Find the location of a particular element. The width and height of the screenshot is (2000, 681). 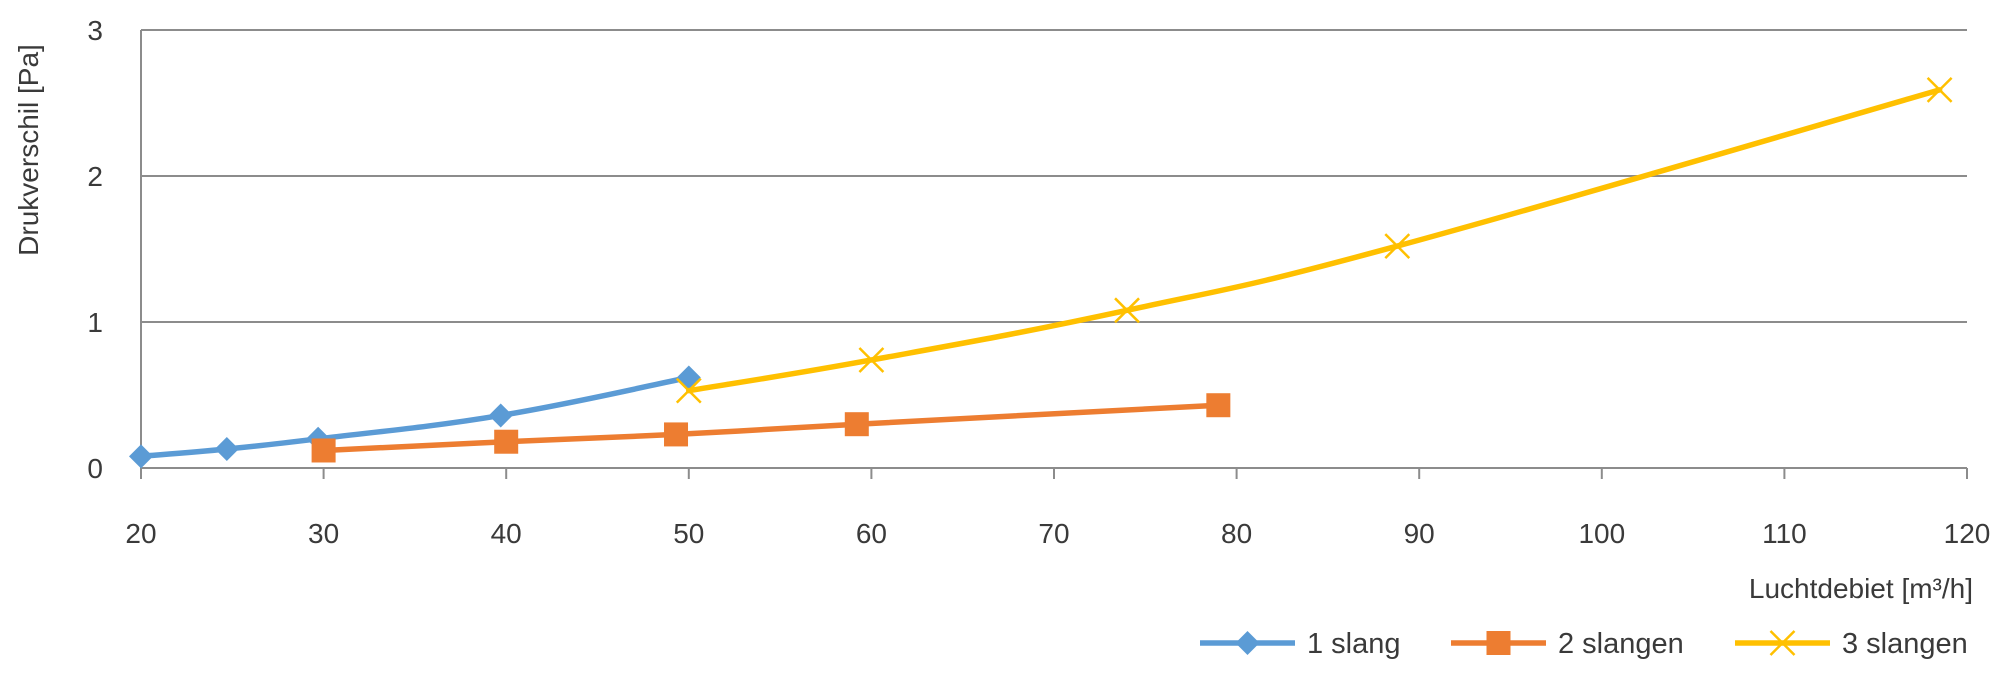

x-tick-label: 50 is located at coordinates (688, 533).